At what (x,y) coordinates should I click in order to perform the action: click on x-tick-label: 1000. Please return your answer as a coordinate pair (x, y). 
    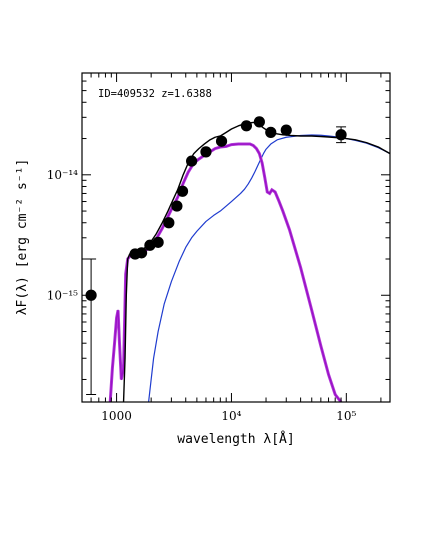
    Looking at the image, I should click on (116, 416).